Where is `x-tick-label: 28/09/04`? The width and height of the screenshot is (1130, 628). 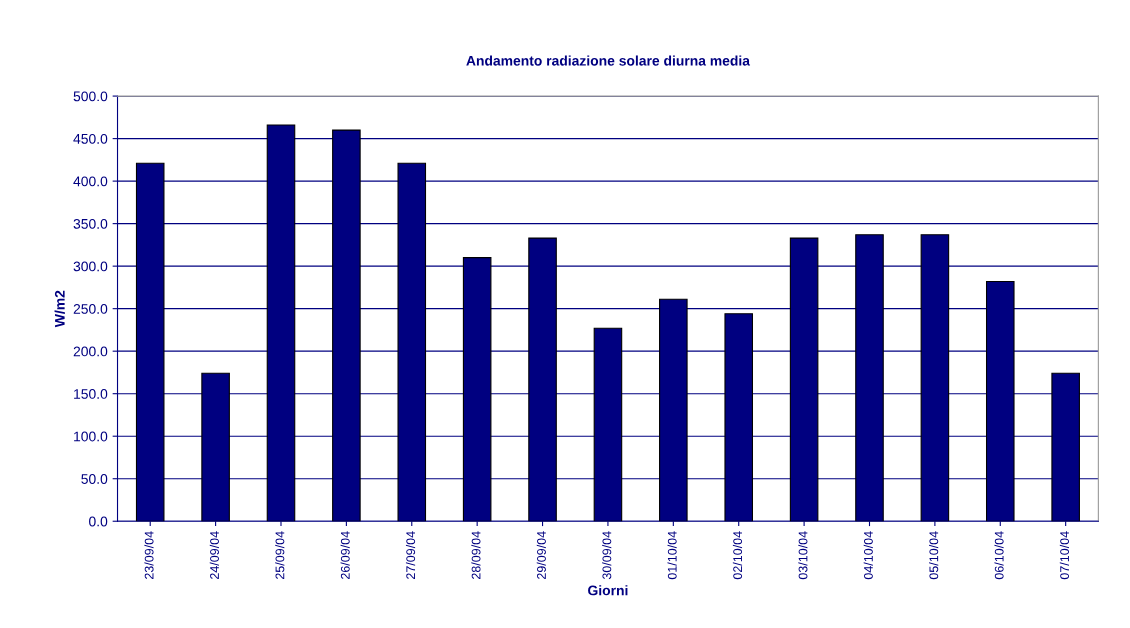
x-tick-label: 28/09/04 is located at coordinates (476, 555).